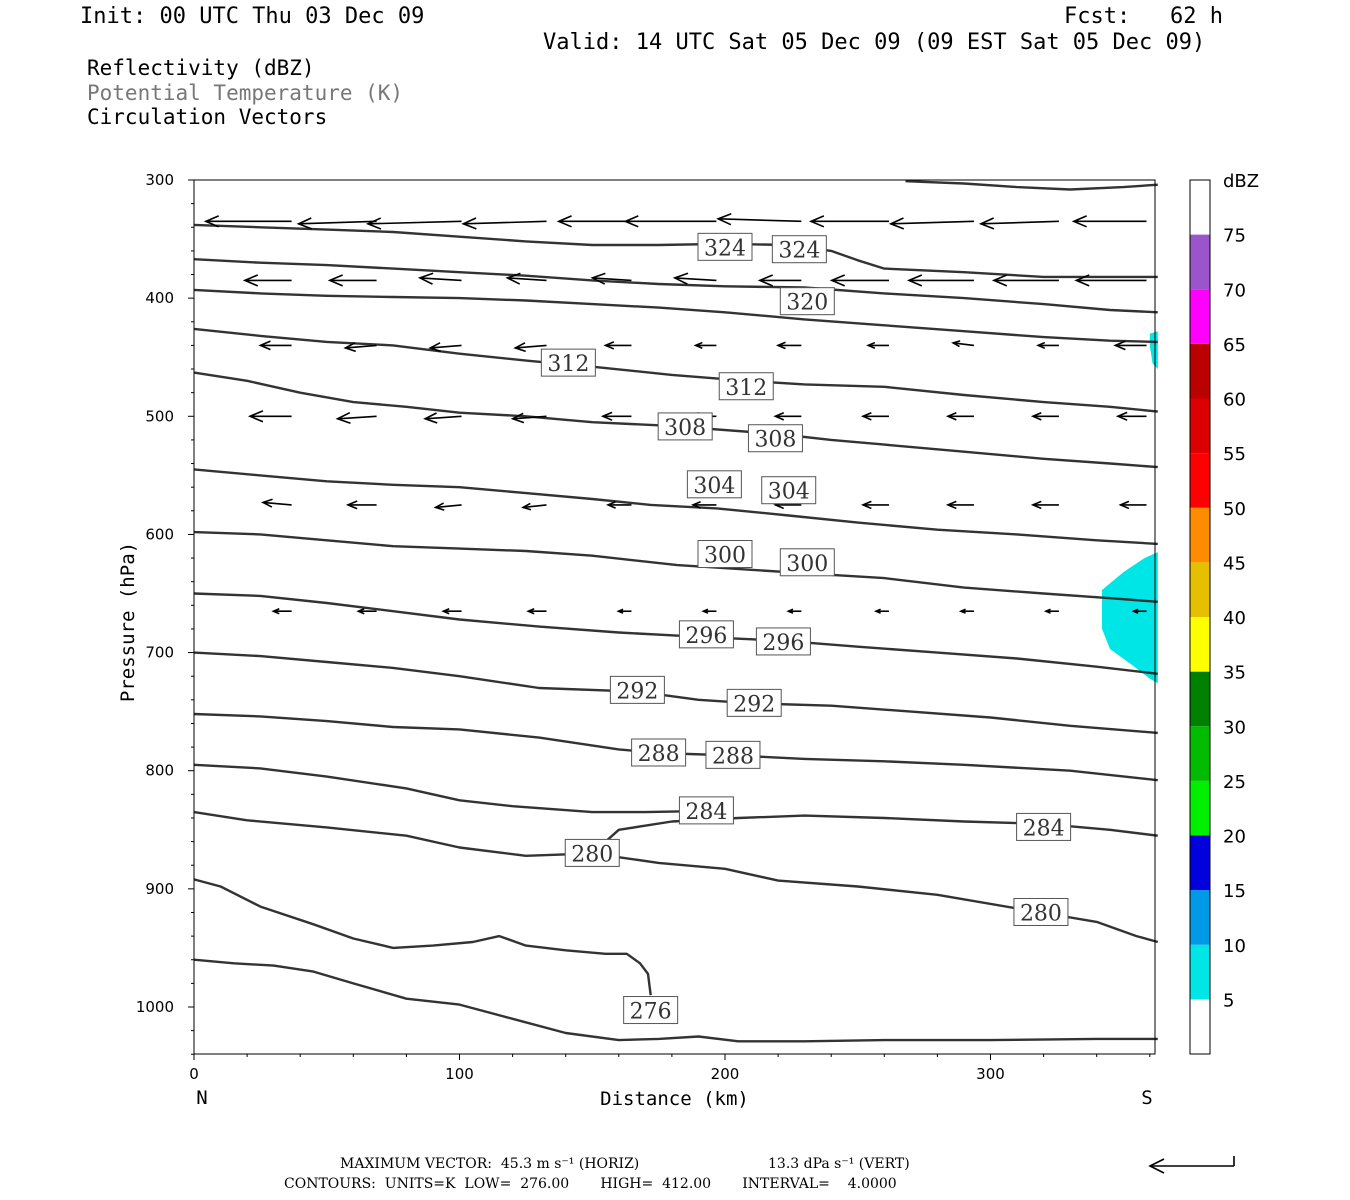  What do you see at coordinates (1156, 1166) in the screenshot?
I see `reference-vector-head` at bounding box center [1156, 1166].